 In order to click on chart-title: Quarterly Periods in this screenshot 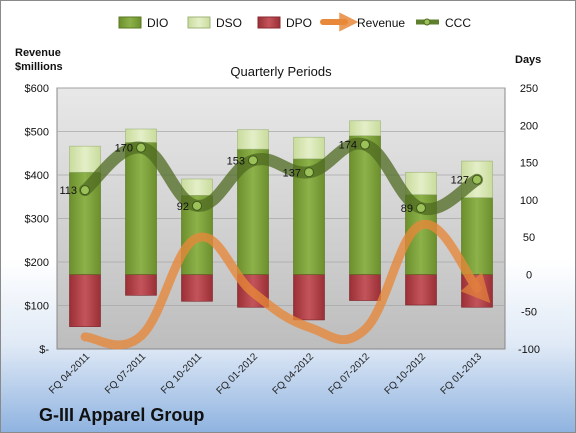, I will do `click(281, 71)`.